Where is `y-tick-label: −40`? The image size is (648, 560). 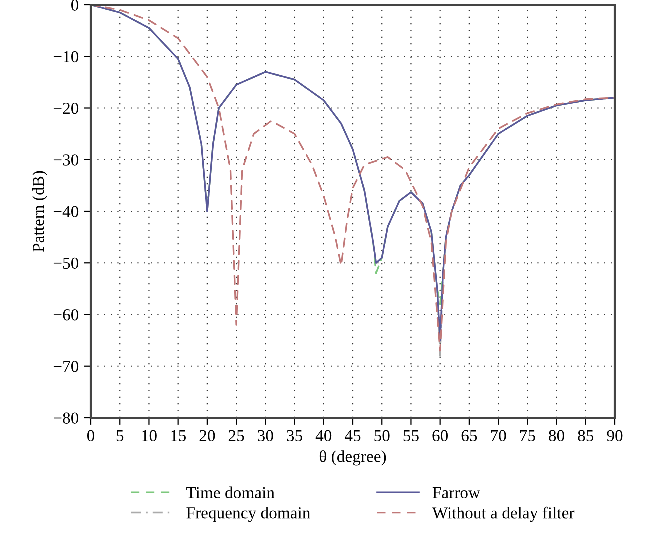 y-tick-label: −40 is located at coordinates (66, 212).